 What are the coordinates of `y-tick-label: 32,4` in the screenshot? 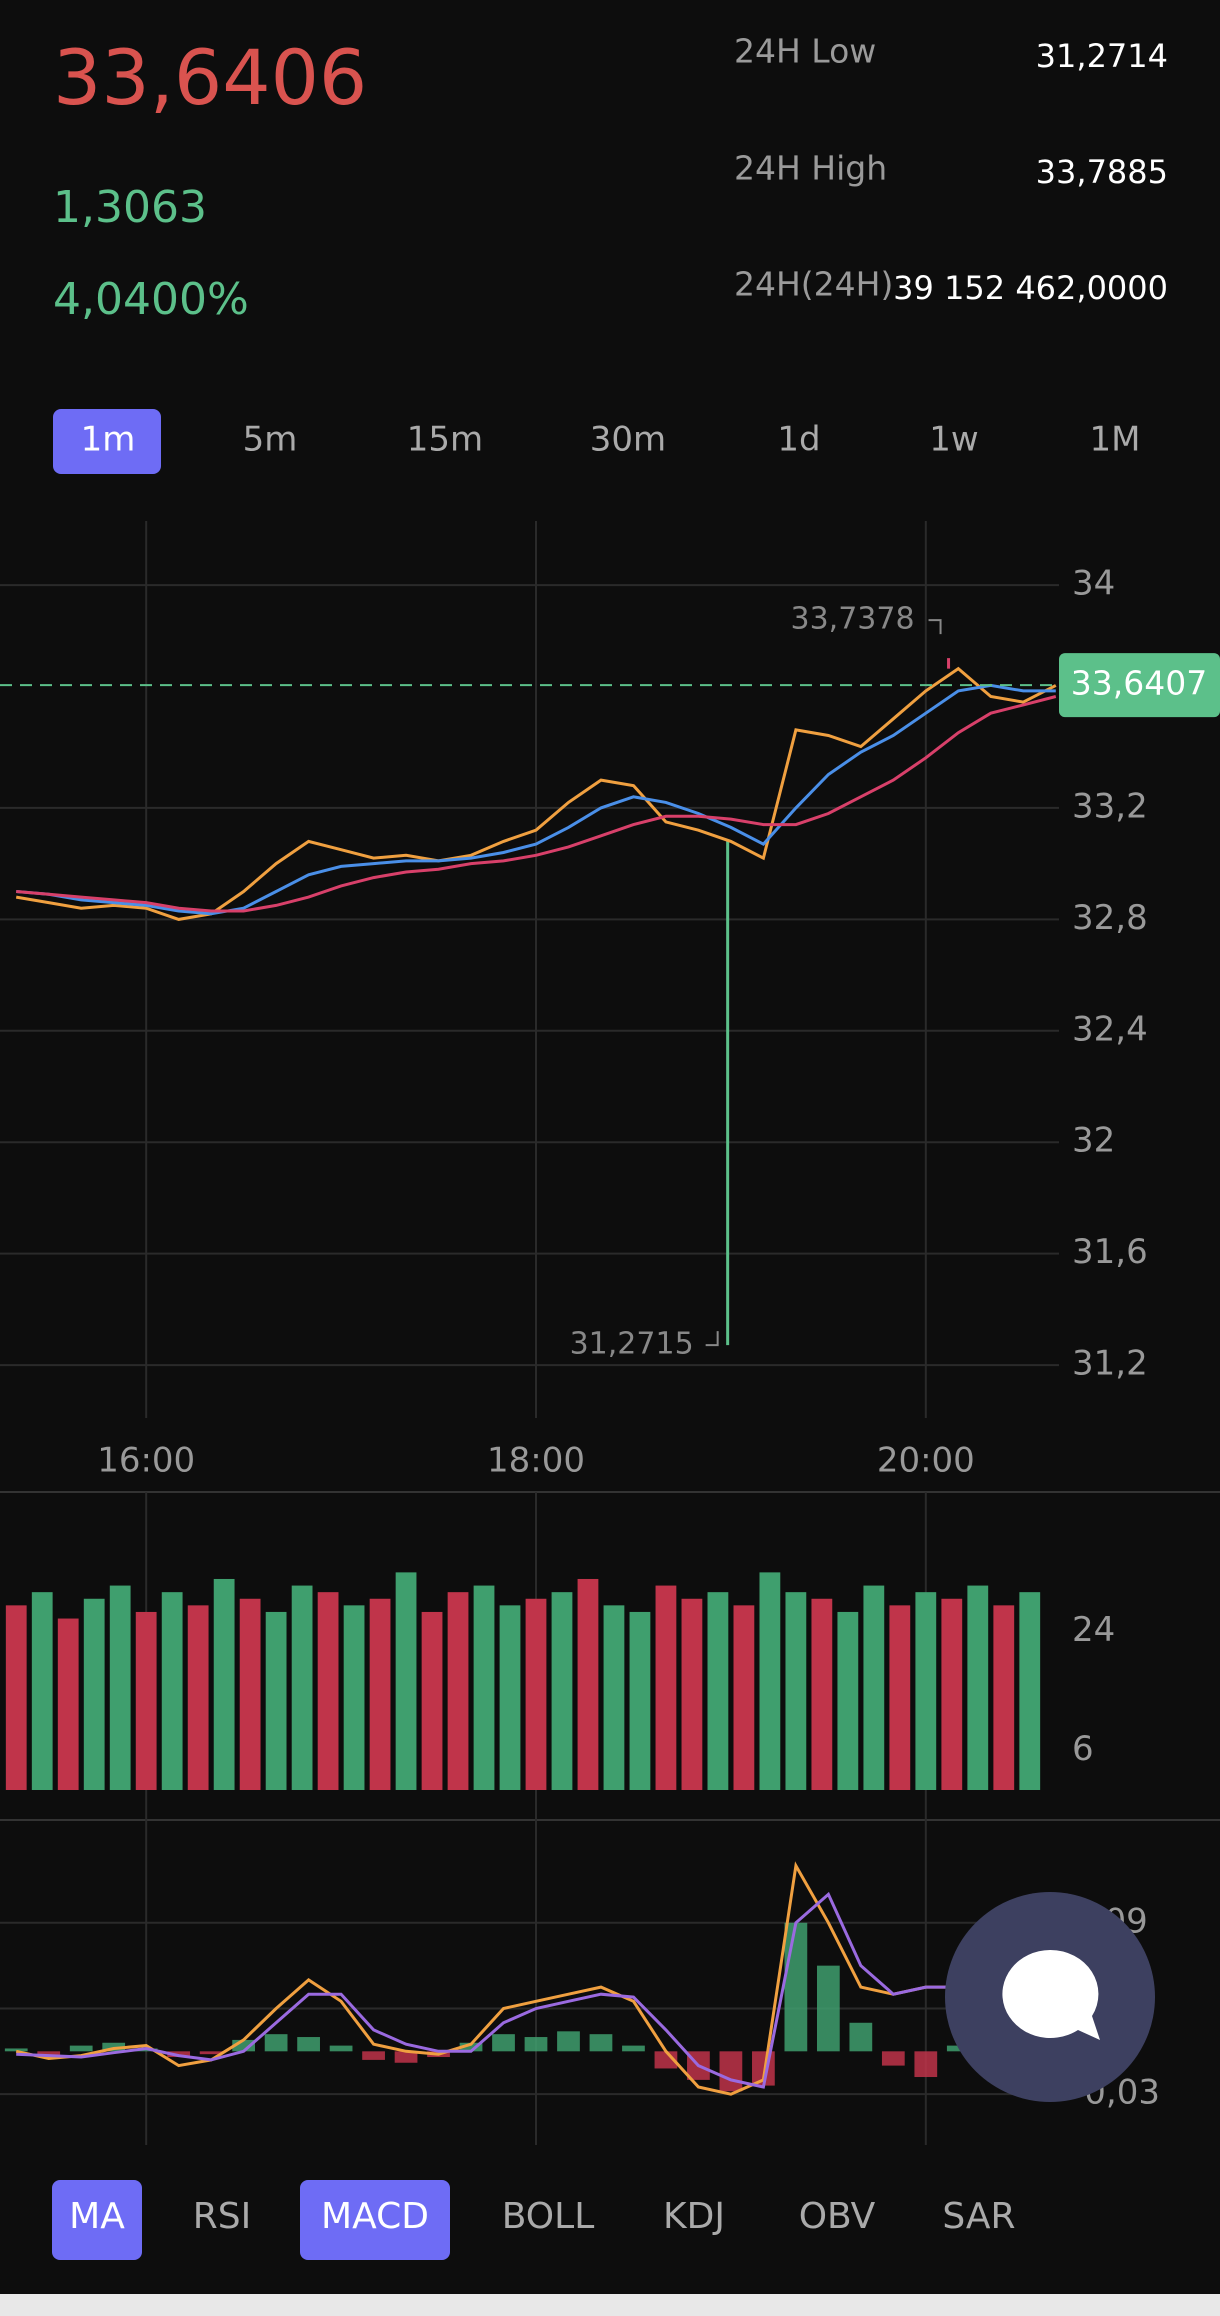 It's located at (1110, 1029).